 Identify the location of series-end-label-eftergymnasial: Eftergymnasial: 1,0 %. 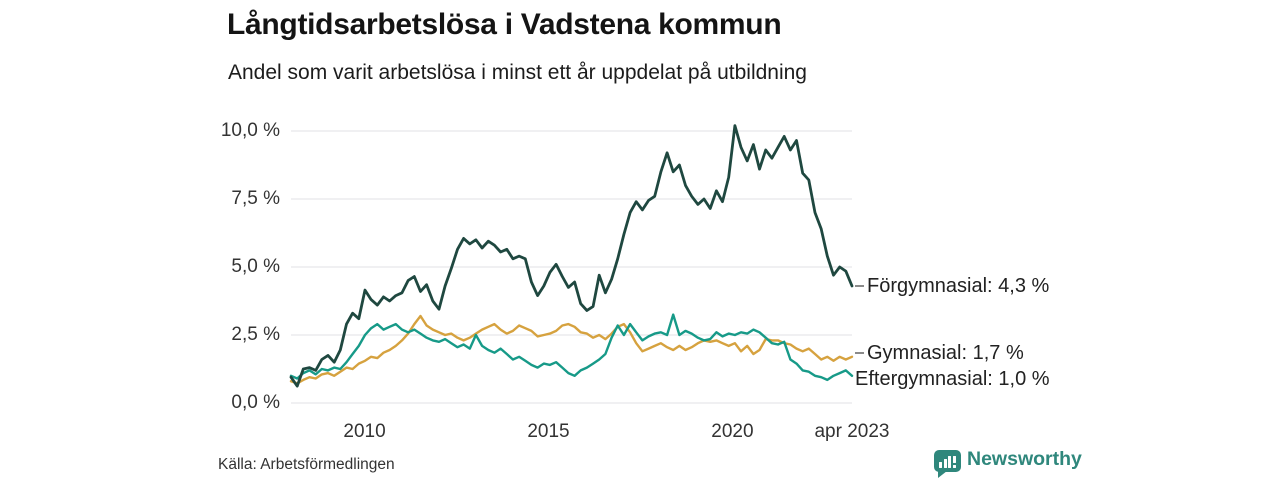
(952, 379).